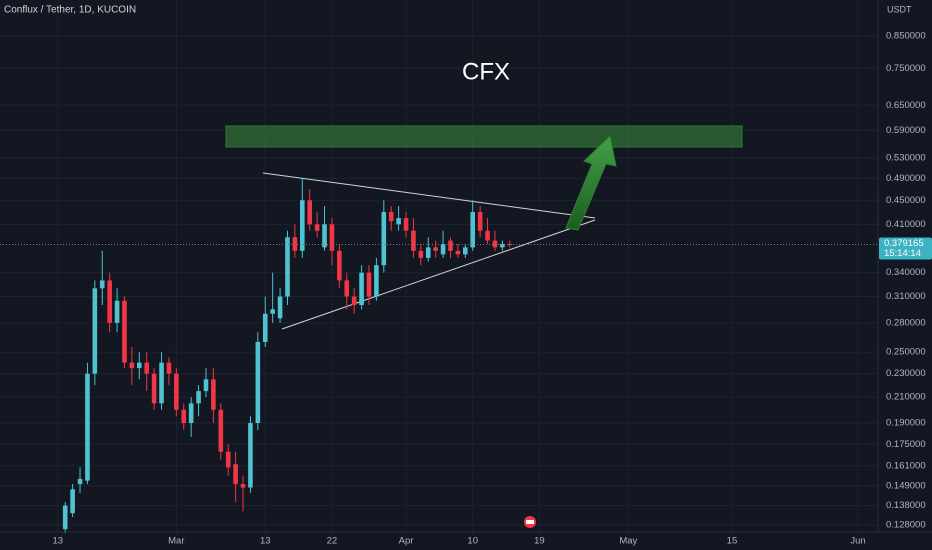 The image size is (932, 550). Describe the element at coordinates (406, 541) in the screenshot. I see `x-tick-label: Apr` at that location.